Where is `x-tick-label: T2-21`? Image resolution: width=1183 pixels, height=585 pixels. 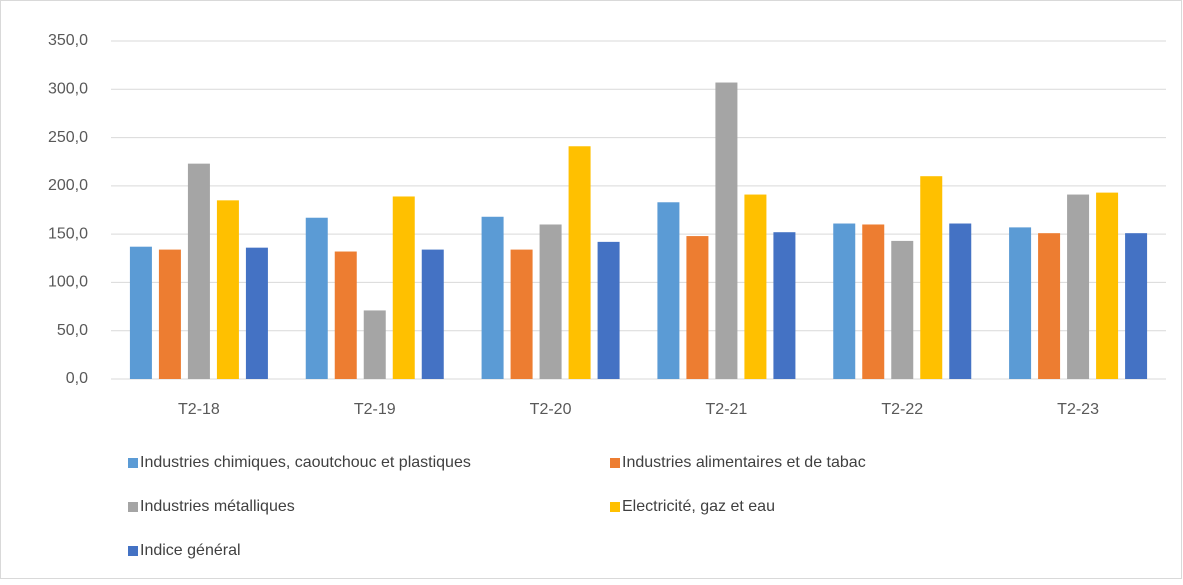 x-tick-label: T2-21 is located at coordinates (727, 409).